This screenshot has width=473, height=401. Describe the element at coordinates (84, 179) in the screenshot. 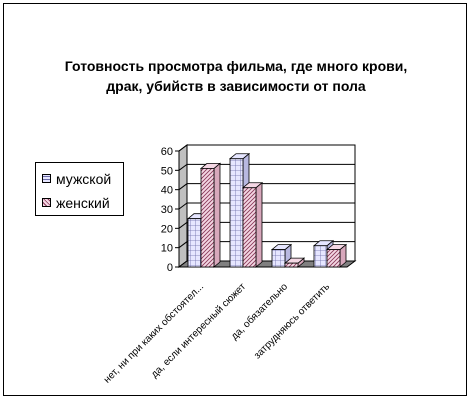

I see `legend-label: мужской` at that location.